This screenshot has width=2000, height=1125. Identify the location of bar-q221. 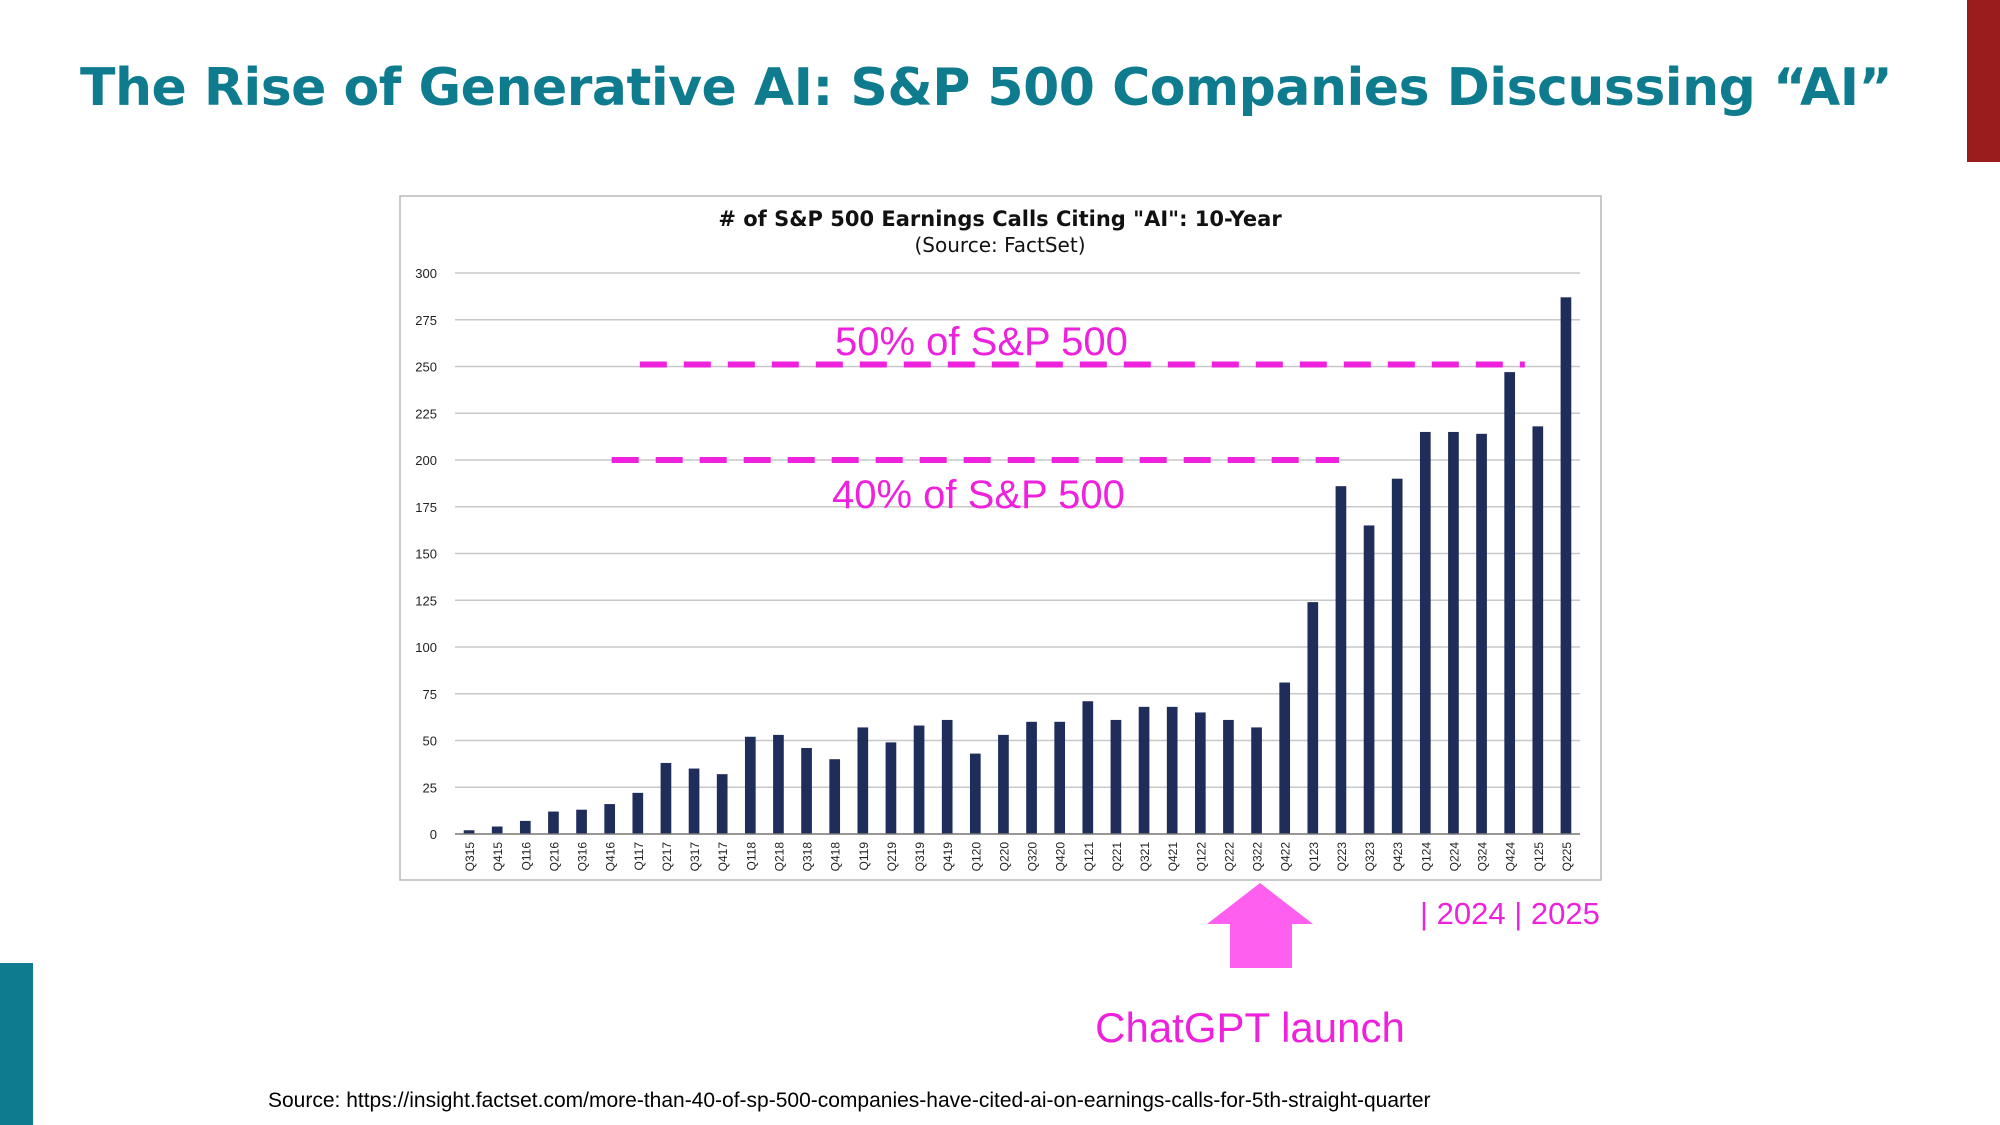
(1116, 776).